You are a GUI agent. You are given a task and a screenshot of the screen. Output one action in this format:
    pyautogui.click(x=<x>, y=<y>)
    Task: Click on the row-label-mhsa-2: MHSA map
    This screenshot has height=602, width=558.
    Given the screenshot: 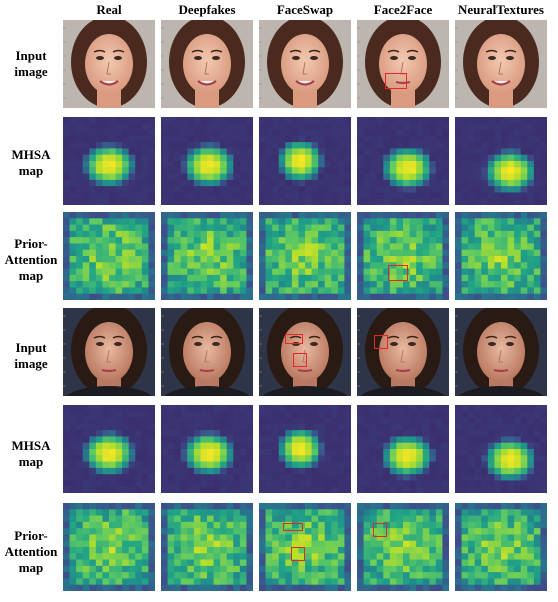 What is the action you would take?
    pyautogui.click(x=31, y=454)
    